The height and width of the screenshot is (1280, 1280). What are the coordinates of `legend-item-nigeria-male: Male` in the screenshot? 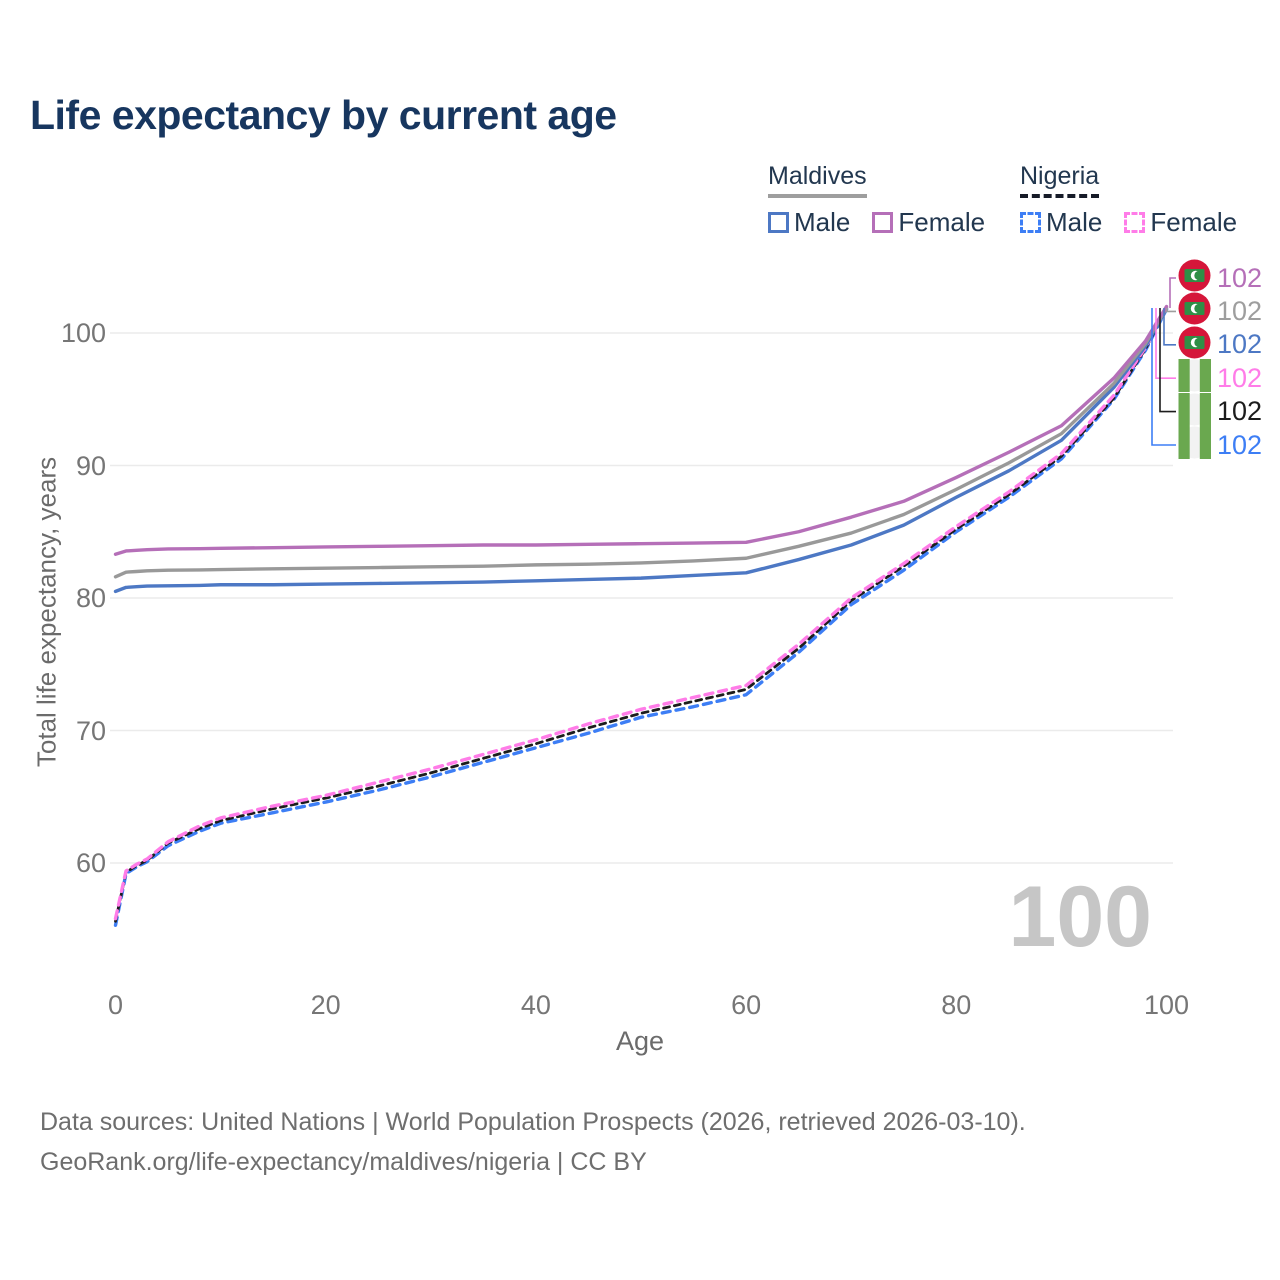 It's located at (1061, 222).